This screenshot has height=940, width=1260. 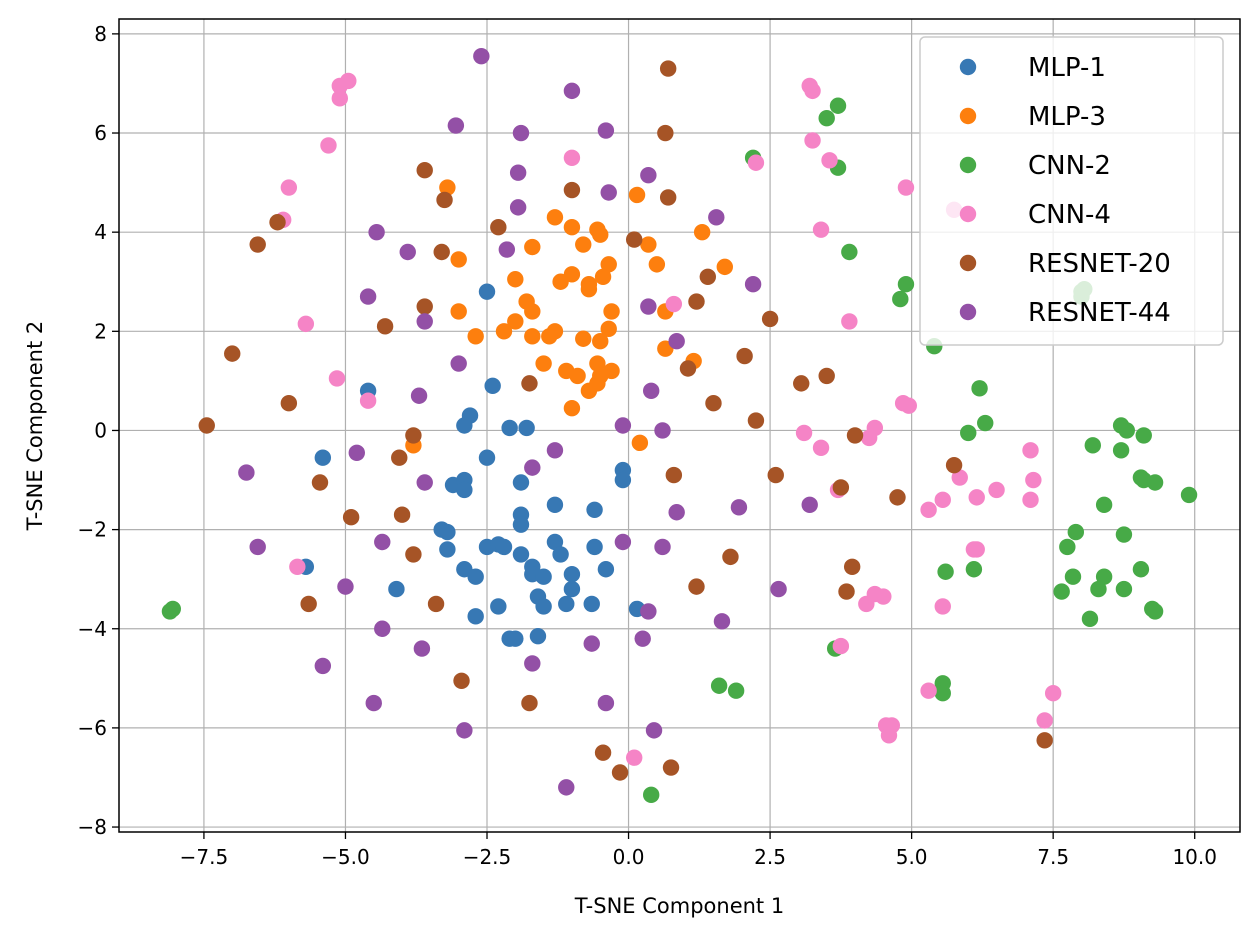 What do you see at coordinates (92, 629) in the screenshot?
I see `y-tick-label: −4` at bounding box center [92, 629].